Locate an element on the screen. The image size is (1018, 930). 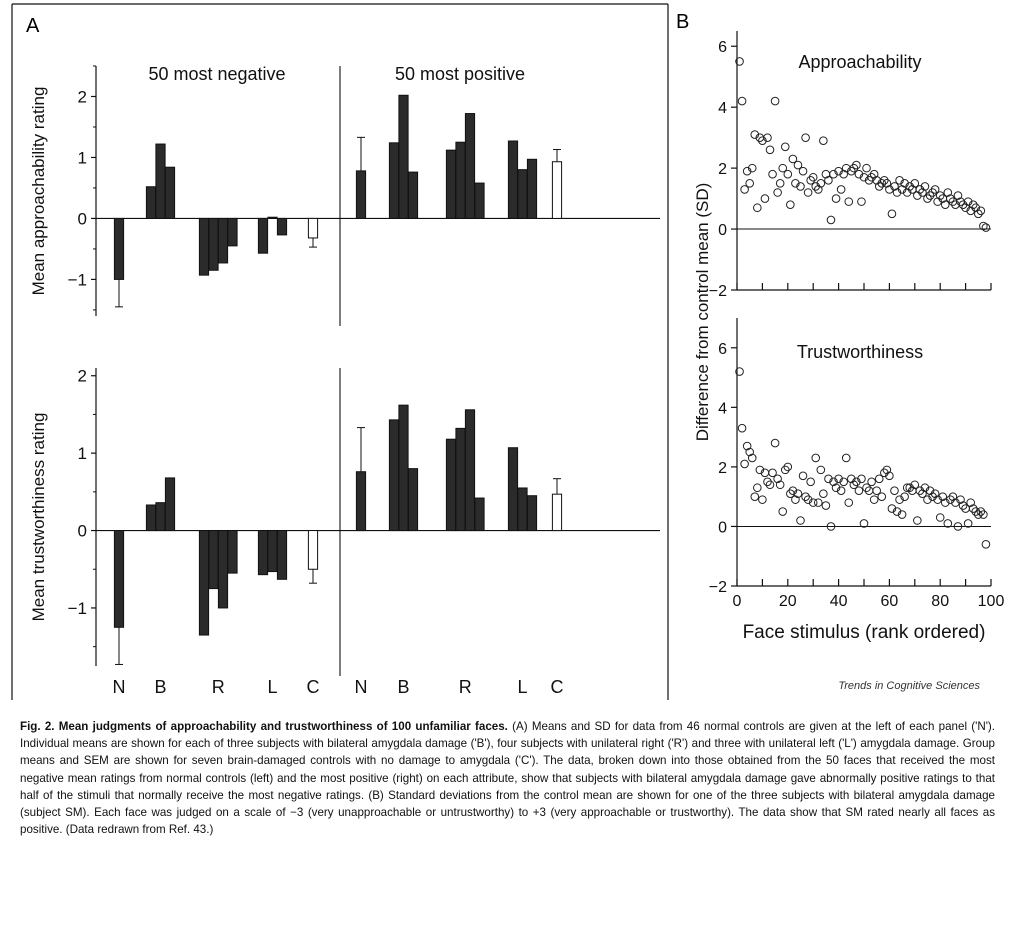
x-tick-label: 100 is located at coordinates (991, 601).